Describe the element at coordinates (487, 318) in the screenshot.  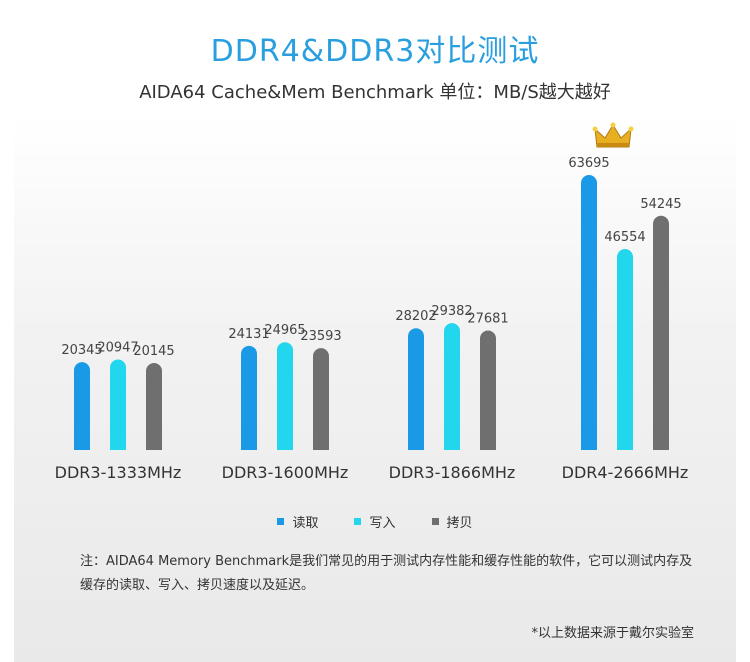
I see `data-label-copy-2: 27681` at that location.